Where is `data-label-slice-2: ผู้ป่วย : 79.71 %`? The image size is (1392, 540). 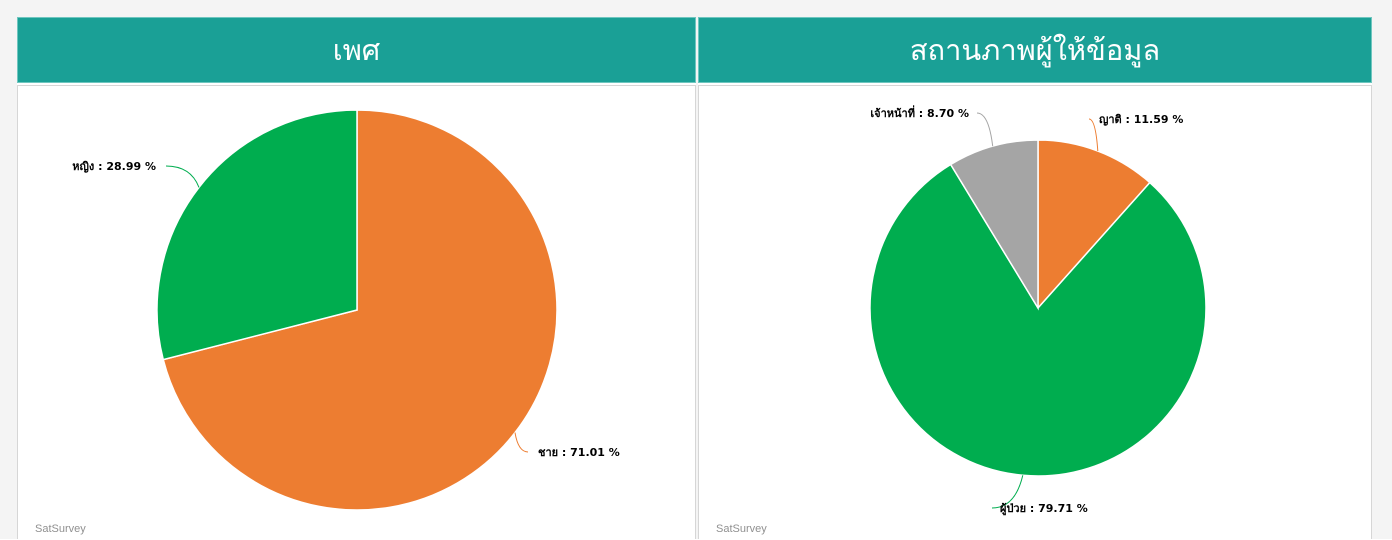
data-label-slice-2: ผู้ป่วย : 79.71 % is located at coordinates (1044, 509).